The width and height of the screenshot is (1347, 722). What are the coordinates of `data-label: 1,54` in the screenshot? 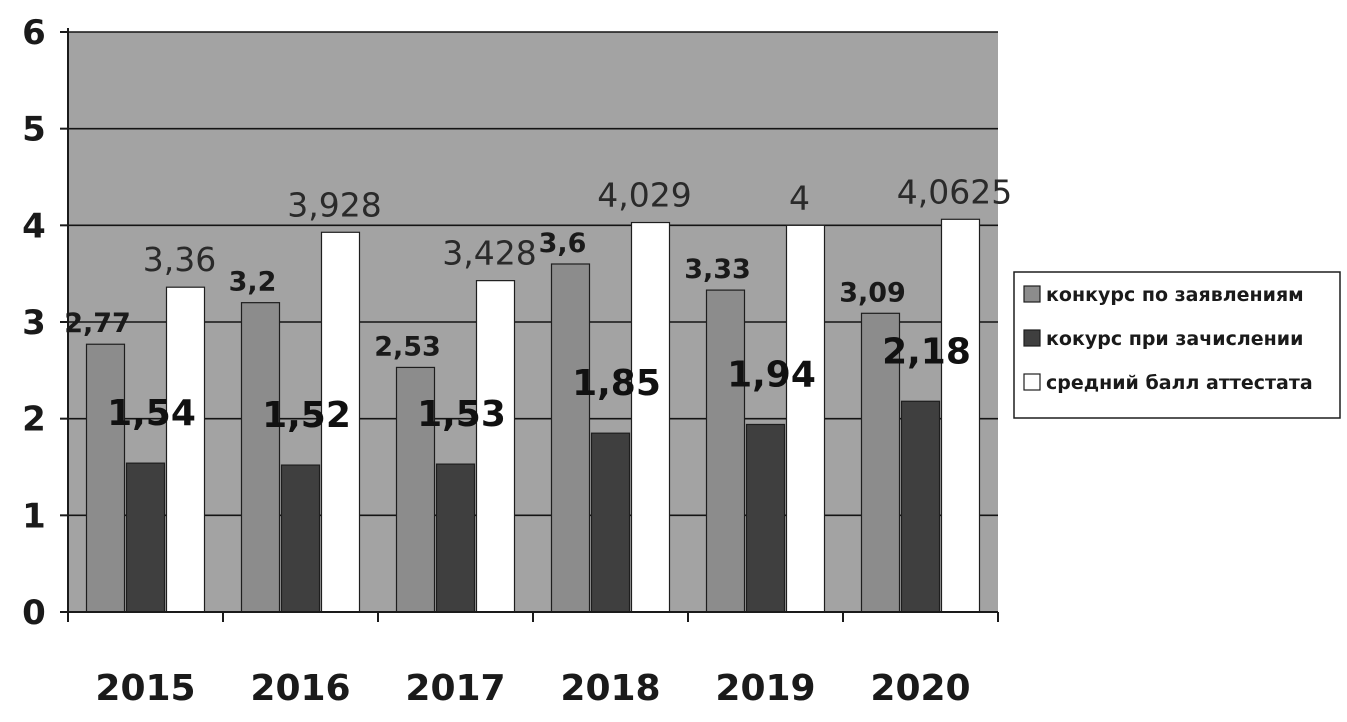 It's located at (151, 413).